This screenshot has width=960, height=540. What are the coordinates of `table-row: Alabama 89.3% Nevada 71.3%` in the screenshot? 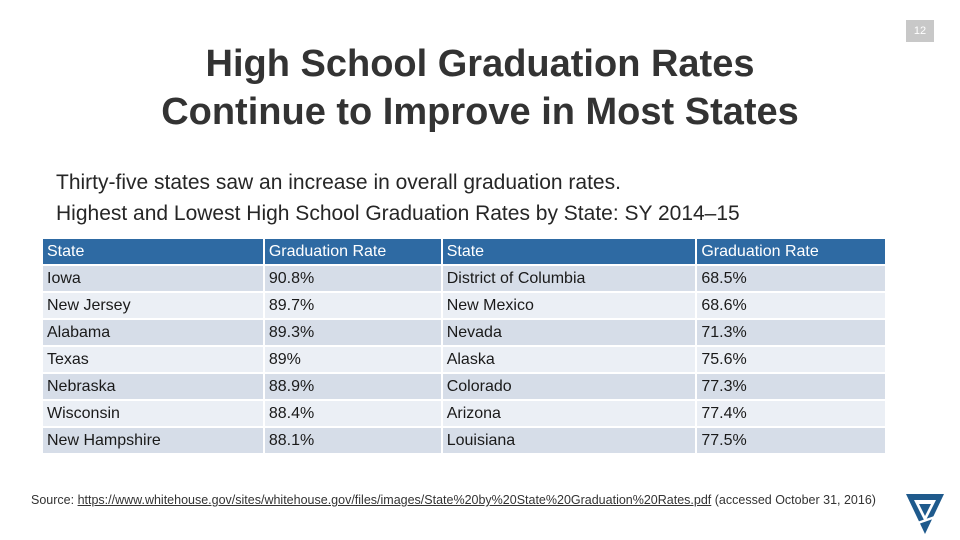 It's located at (464, 332).